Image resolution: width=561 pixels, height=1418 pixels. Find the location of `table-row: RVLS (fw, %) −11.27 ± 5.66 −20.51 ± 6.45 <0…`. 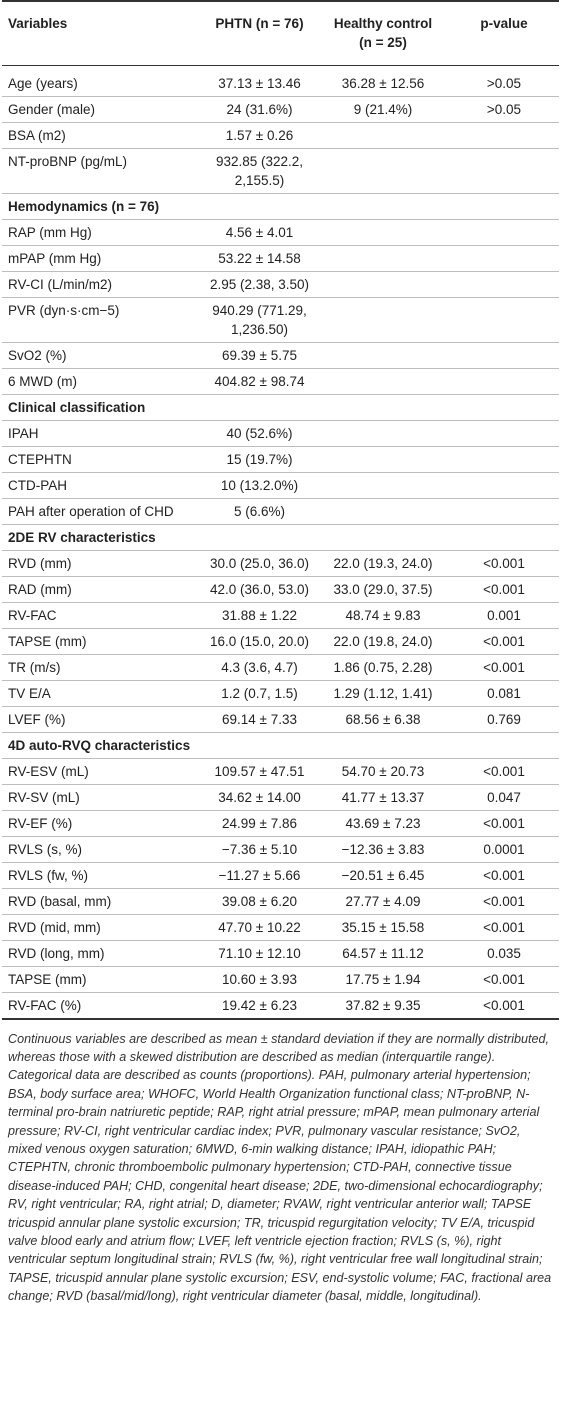

table-row: RVLS (fw, %) −11.27 ± 5.66 −20.51 ± 6.45 <0… is located at coordinates (280, 875).